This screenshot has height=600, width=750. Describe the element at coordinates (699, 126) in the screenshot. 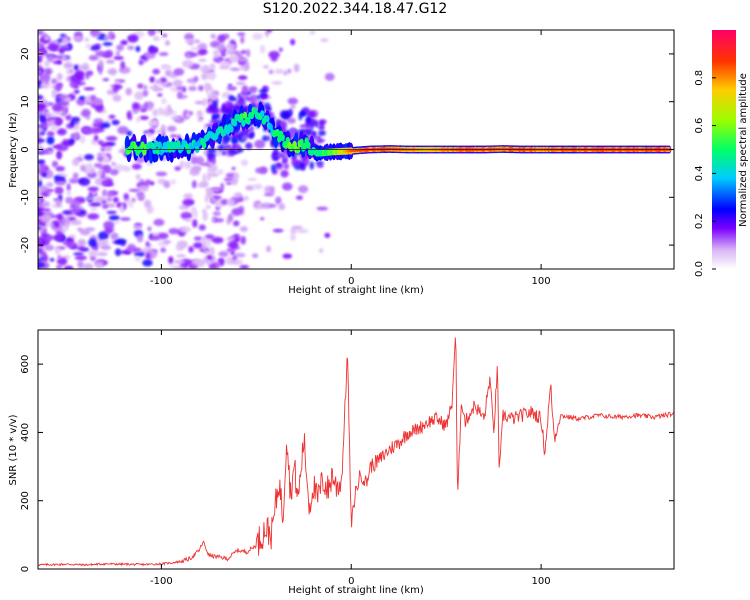

I see `colorbar-tick-label: 0.6` at that location.